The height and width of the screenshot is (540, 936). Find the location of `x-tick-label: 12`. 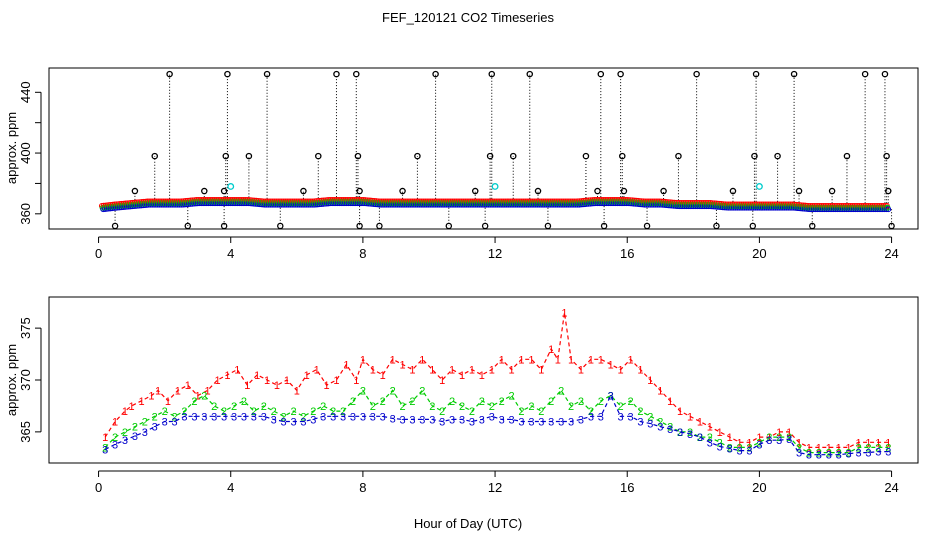

x-tick-label: 12 is located at coordinates (495, 253).